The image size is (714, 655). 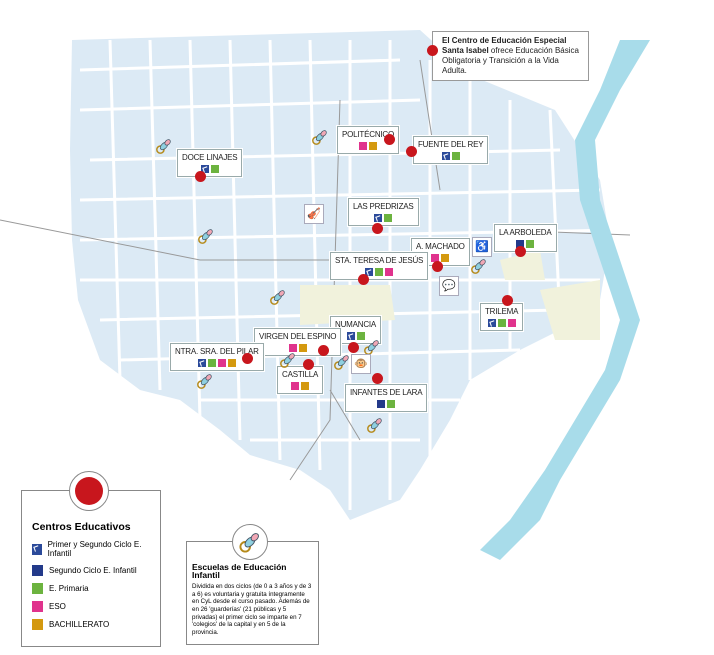 I want to click on school-label: LA ARBOLEDA, so click(x=525, y=238).